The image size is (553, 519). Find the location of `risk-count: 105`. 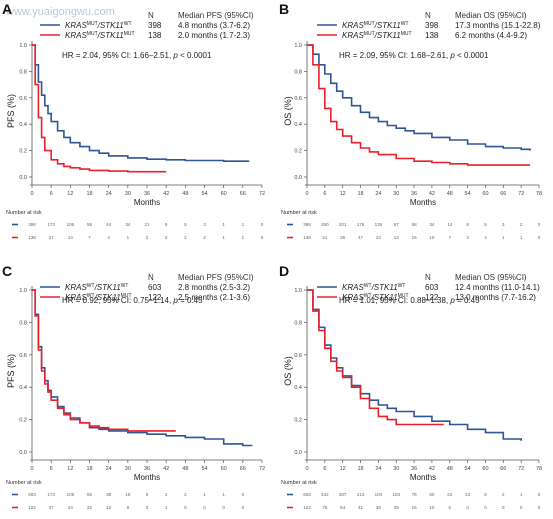

risk-count: 105 is located at coordinates (71, 494).